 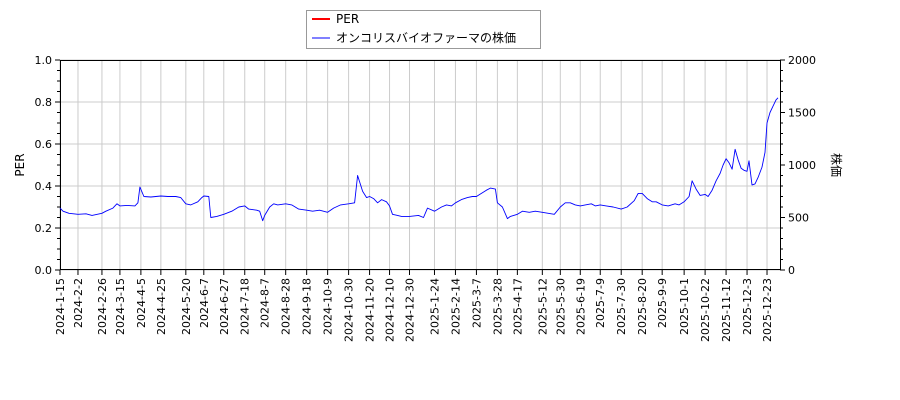 I want to click on x-tick-label: 2025-6-19, so click(x=580, y=306).